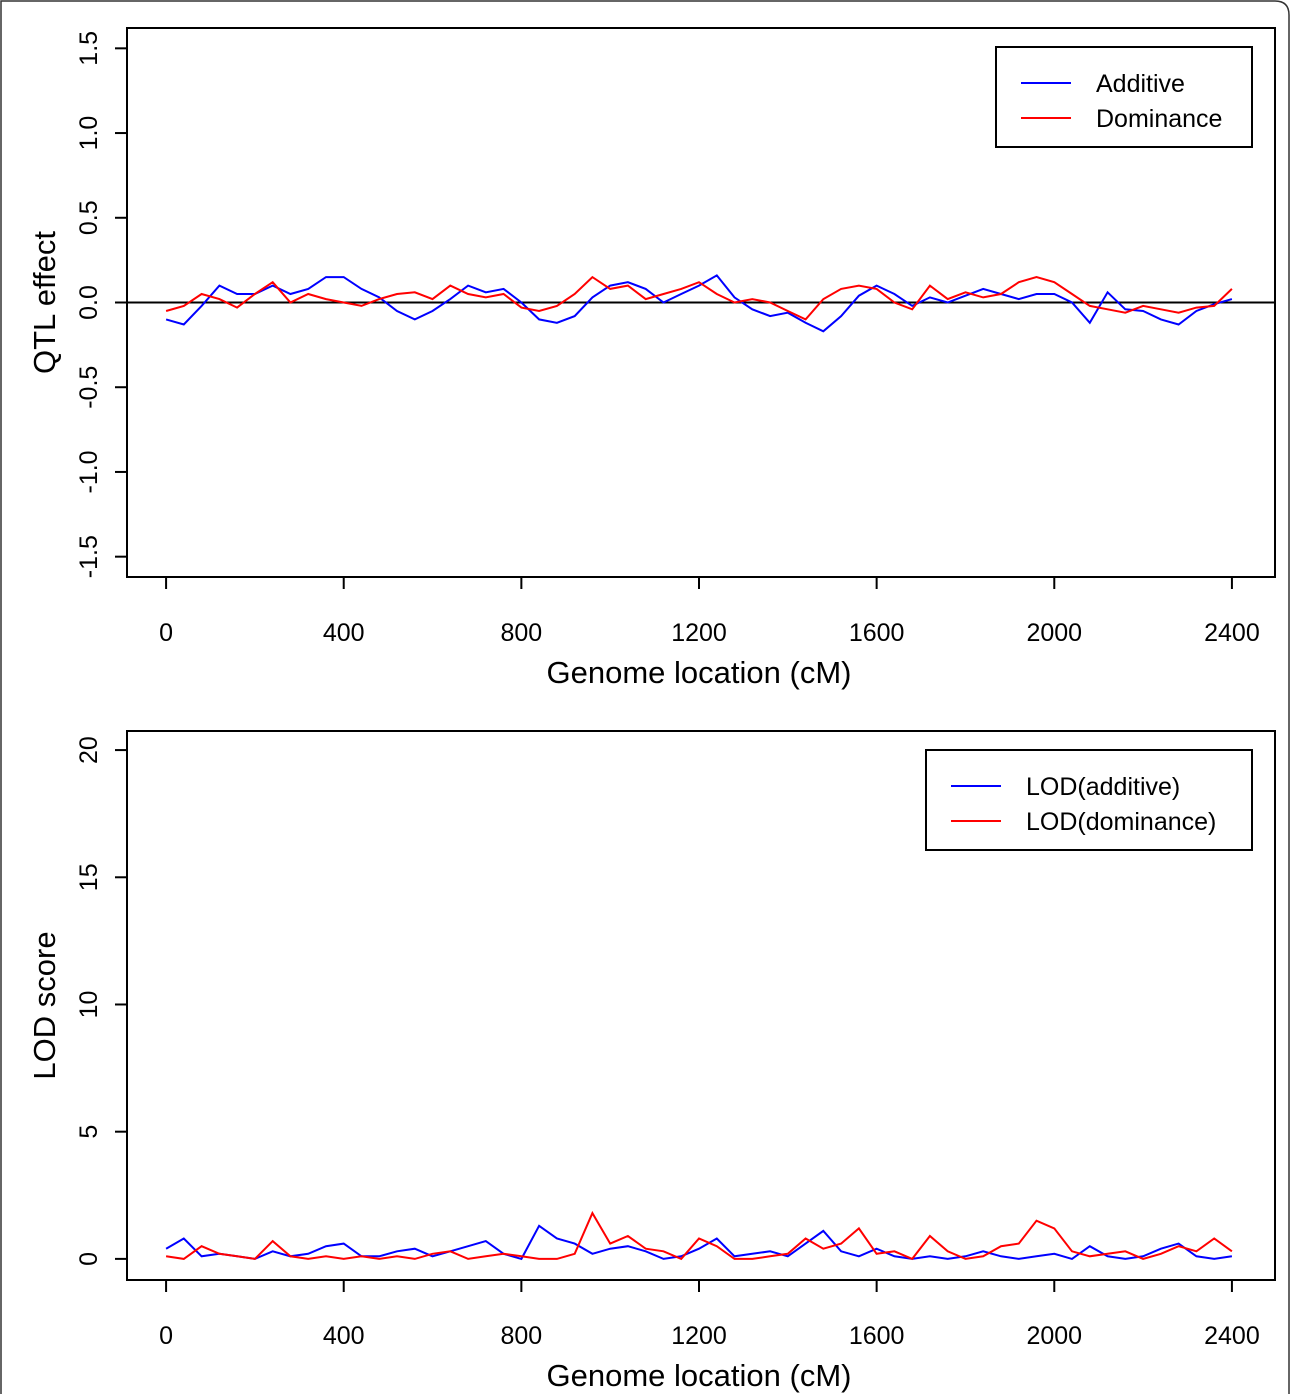 The image size is (1290, 1395). What do you see at coordinates (89, 556) in the screenshot?
I see `y-tick-label: -1.5` at bounding box center [89, 556].